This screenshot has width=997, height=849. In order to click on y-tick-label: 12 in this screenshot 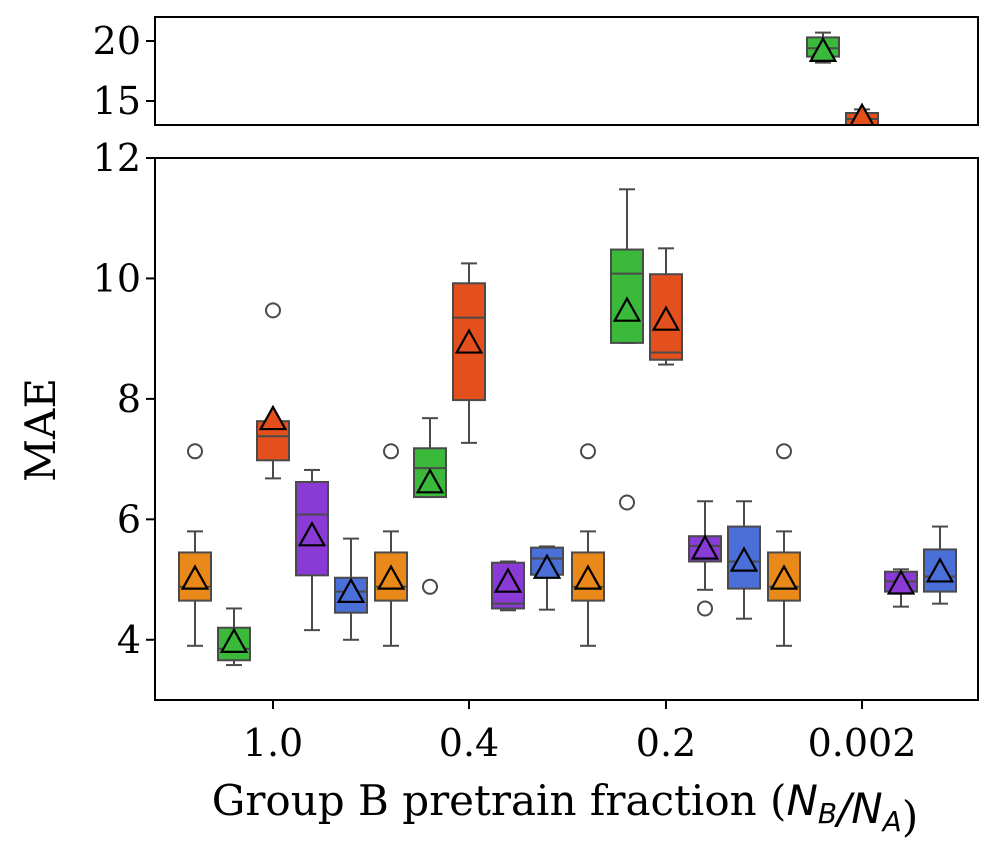, I will do `click(117, 158)`.